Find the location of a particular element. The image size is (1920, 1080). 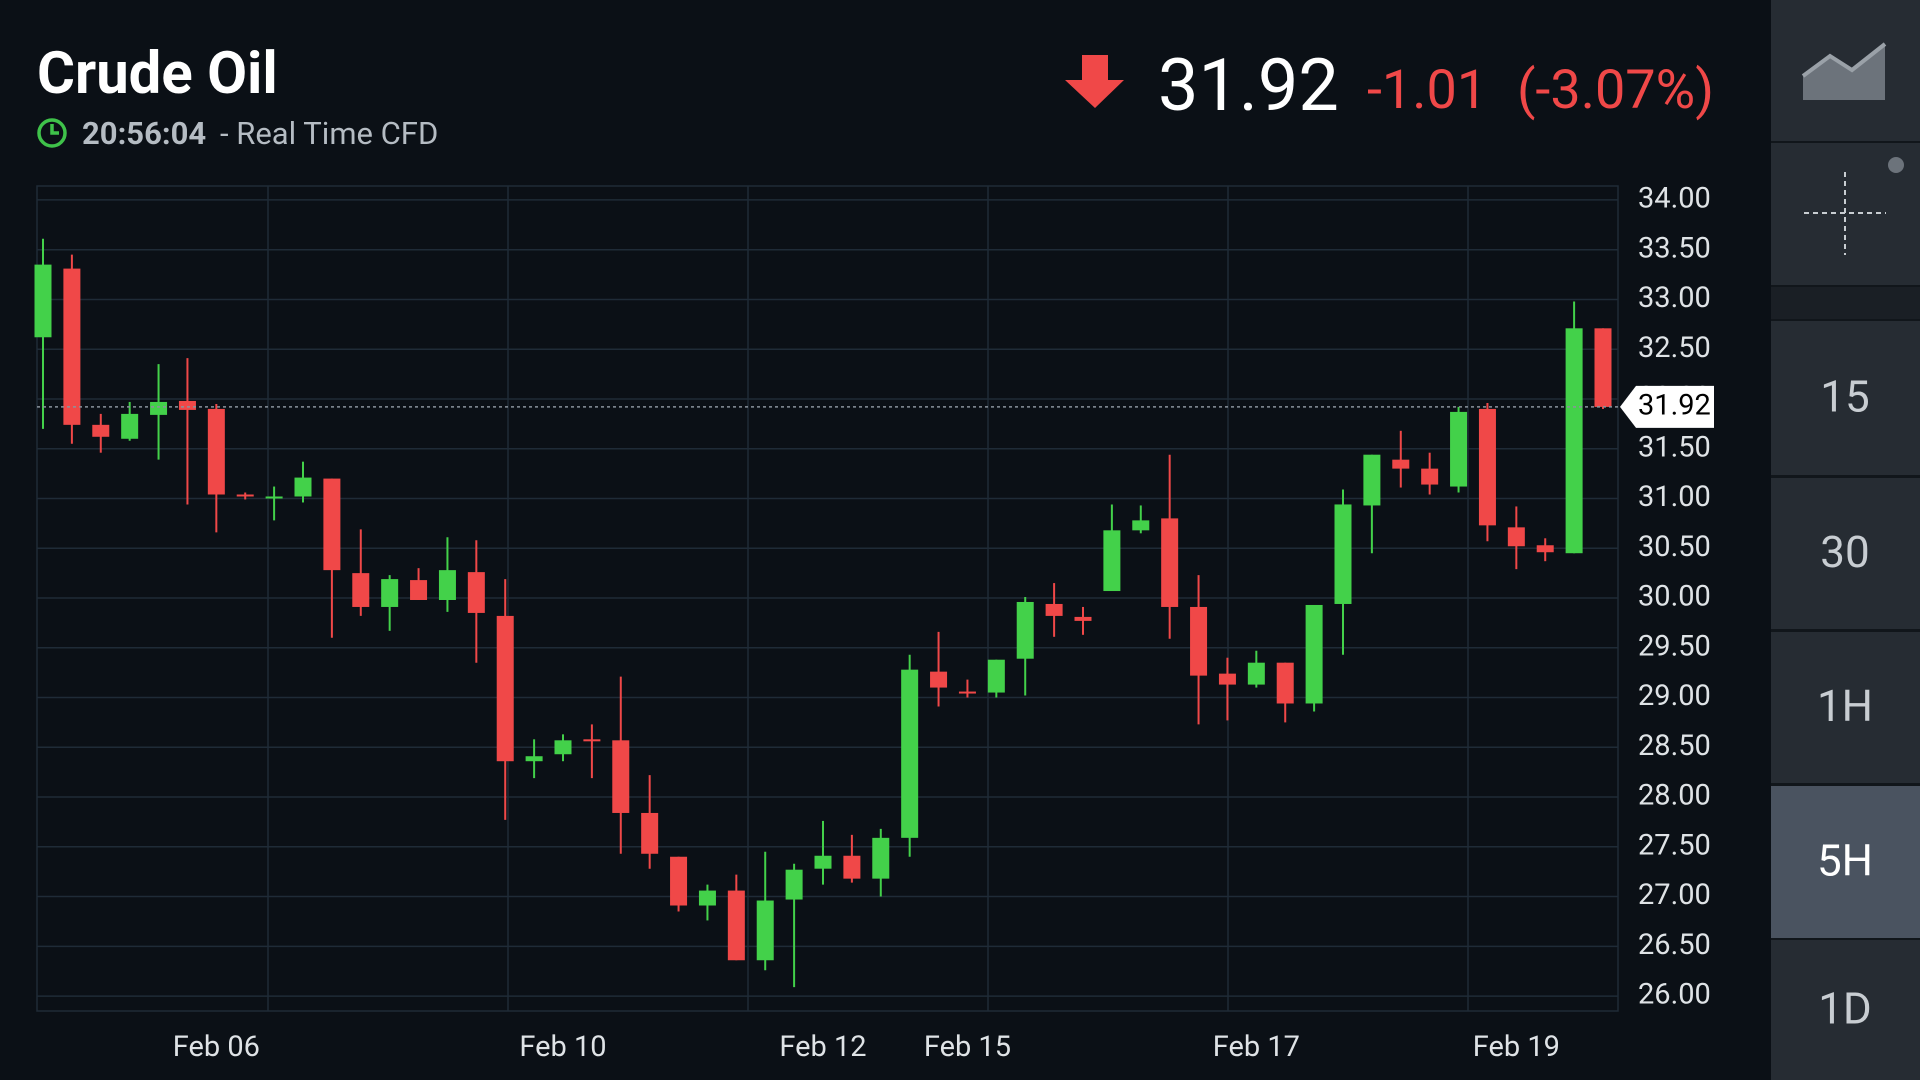

data-source: - Real Time CFD is located at coordinates (329, 133).